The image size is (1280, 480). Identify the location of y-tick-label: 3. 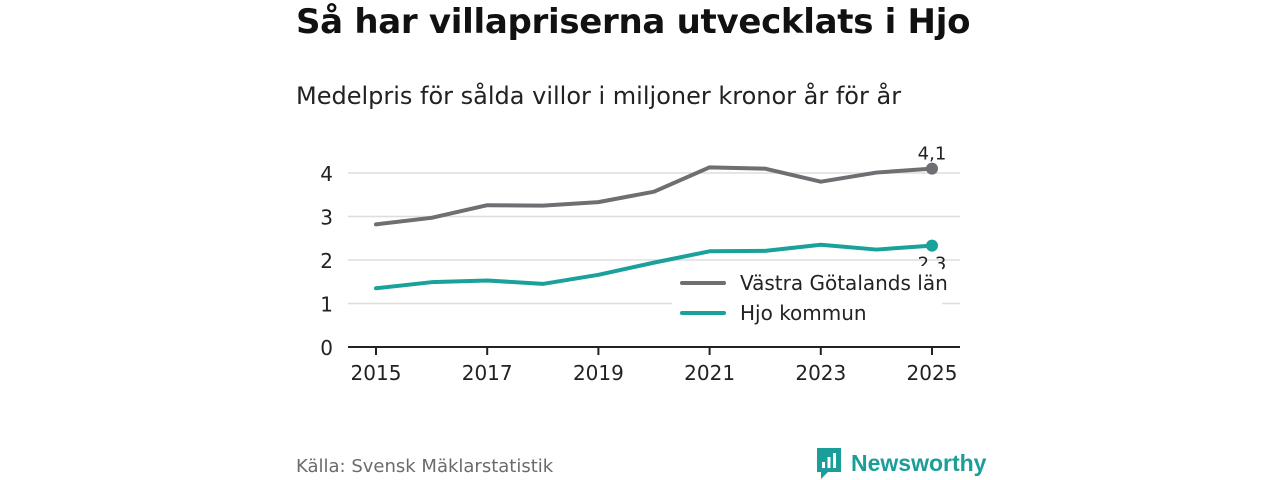
(326, 218).